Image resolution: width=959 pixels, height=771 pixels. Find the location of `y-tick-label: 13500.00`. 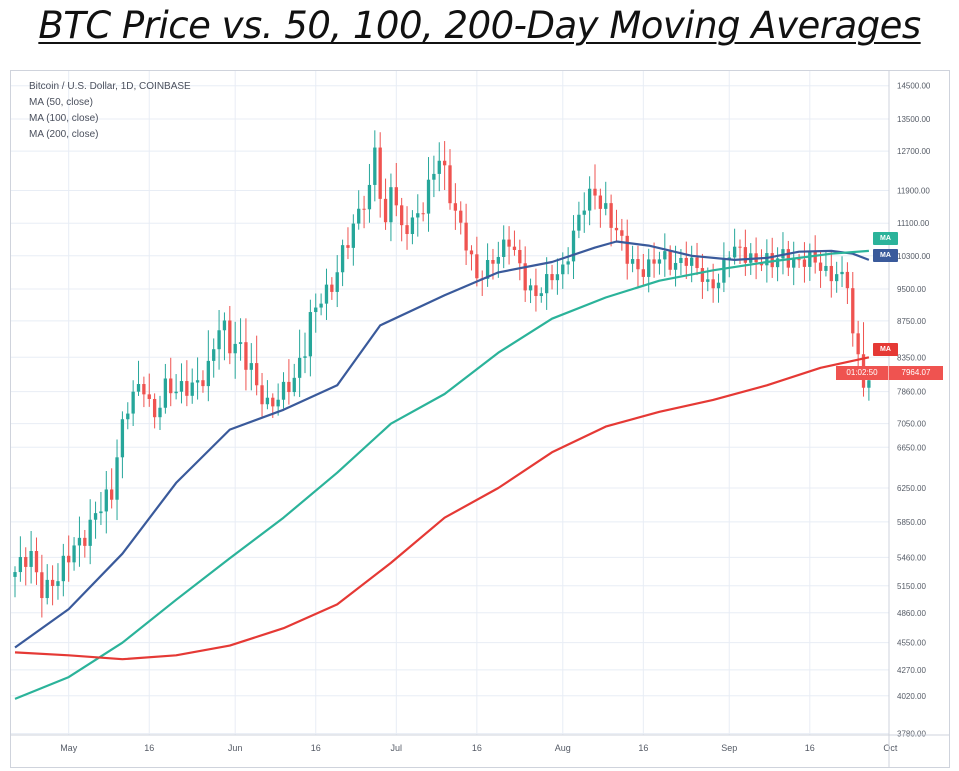

y-tick-label: 13500.00 is located at coordinates (914, 119).